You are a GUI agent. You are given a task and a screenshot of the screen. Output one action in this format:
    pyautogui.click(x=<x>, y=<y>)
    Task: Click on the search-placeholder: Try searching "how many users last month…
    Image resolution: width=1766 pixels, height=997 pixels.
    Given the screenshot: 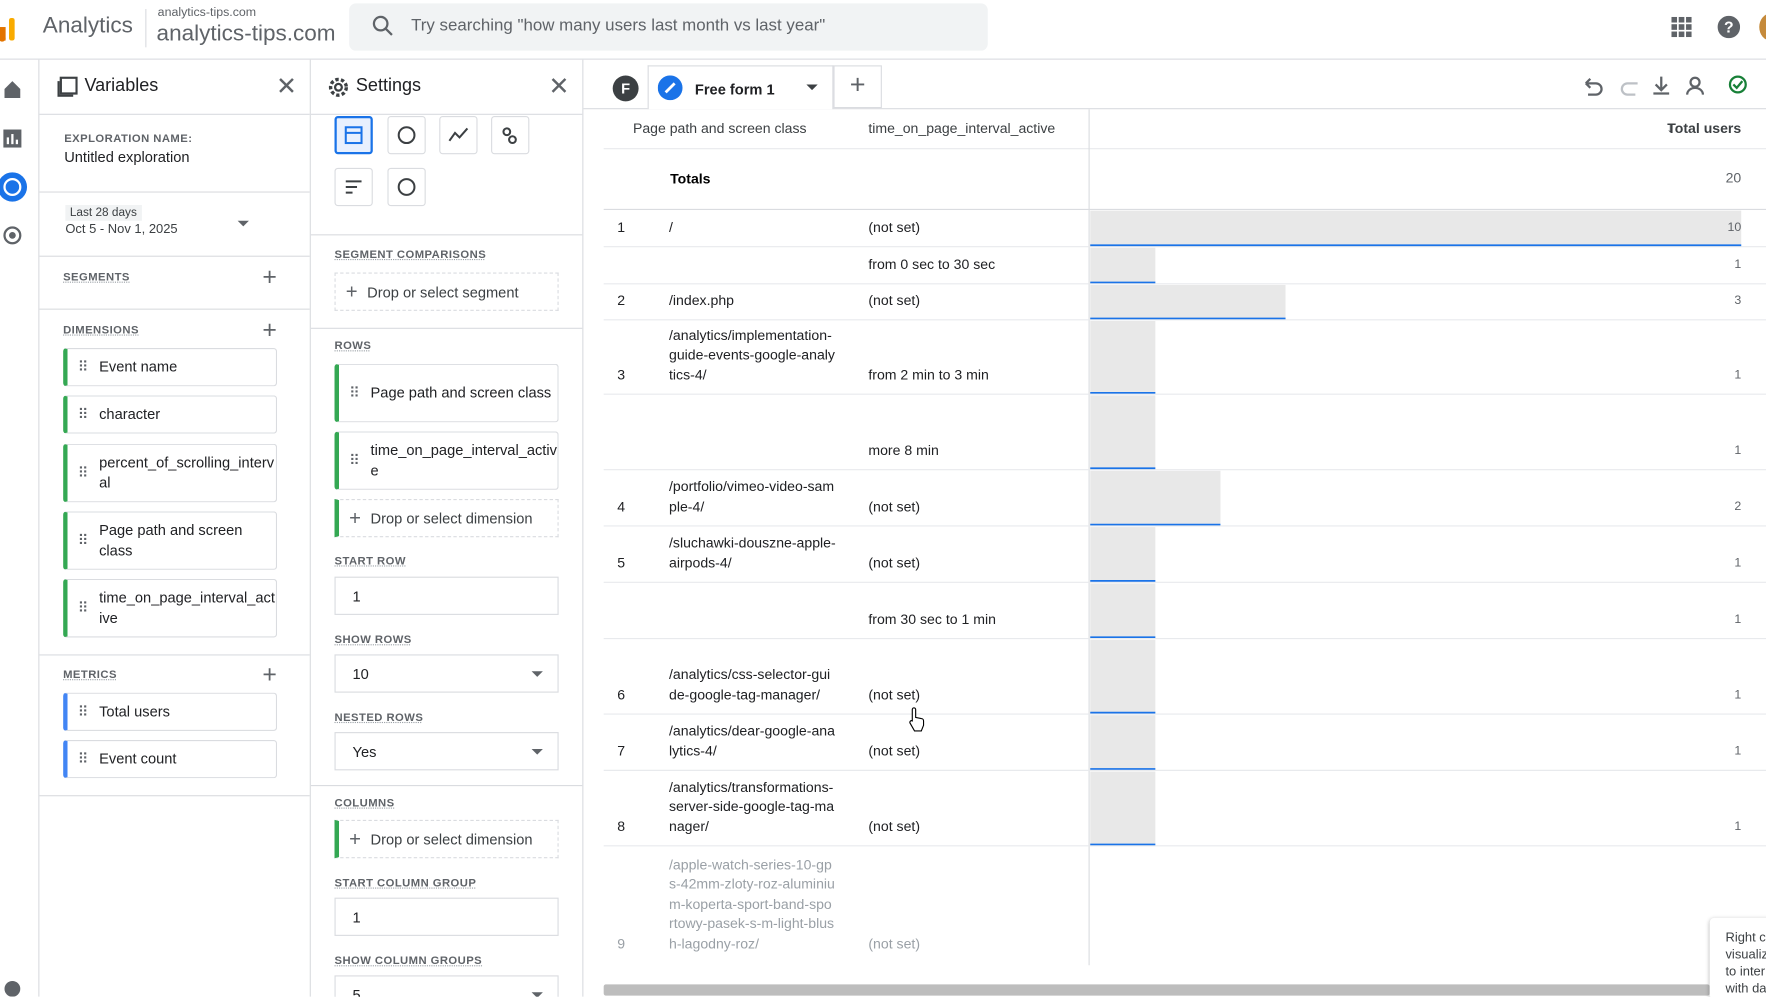 What is the action you would take?
    pyautogui.click(x=618, y=25)
    